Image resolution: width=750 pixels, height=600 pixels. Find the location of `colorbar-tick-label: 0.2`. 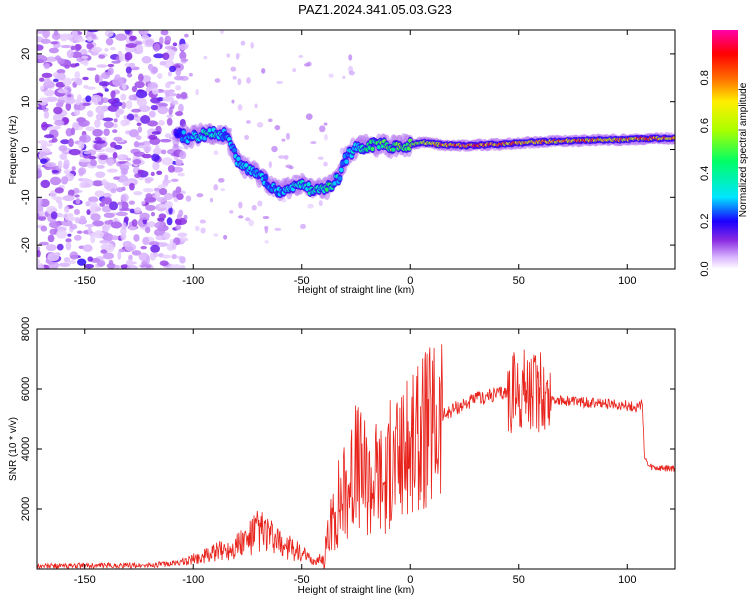

colorbar-tick-label: 0.2 is located at coordinates (705, 221).